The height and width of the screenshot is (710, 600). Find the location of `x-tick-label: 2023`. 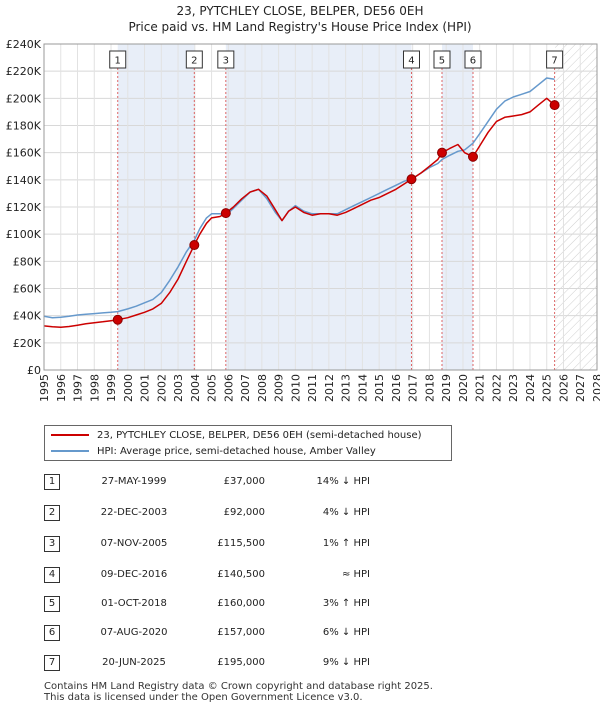

x-tick-label: 2023 is located at coordinates (513, 388).